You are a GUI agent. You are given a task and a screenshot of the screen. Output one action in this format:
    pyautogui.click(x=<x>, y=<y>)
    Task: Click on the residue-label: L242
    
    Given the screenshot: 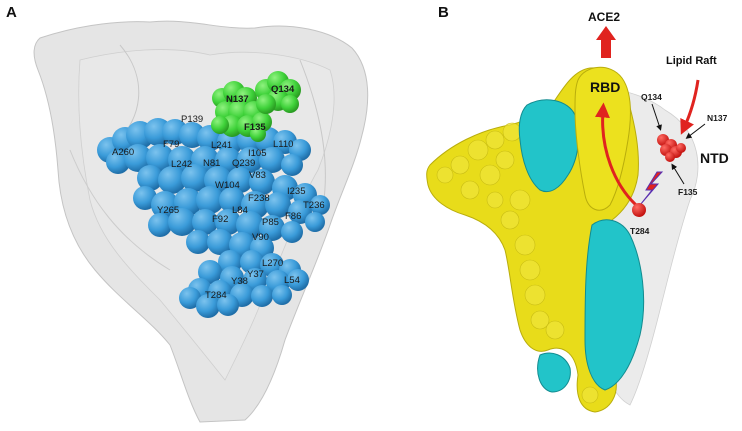 What is the action you would take?
    pyautogui.click(x=181, y=164)
    